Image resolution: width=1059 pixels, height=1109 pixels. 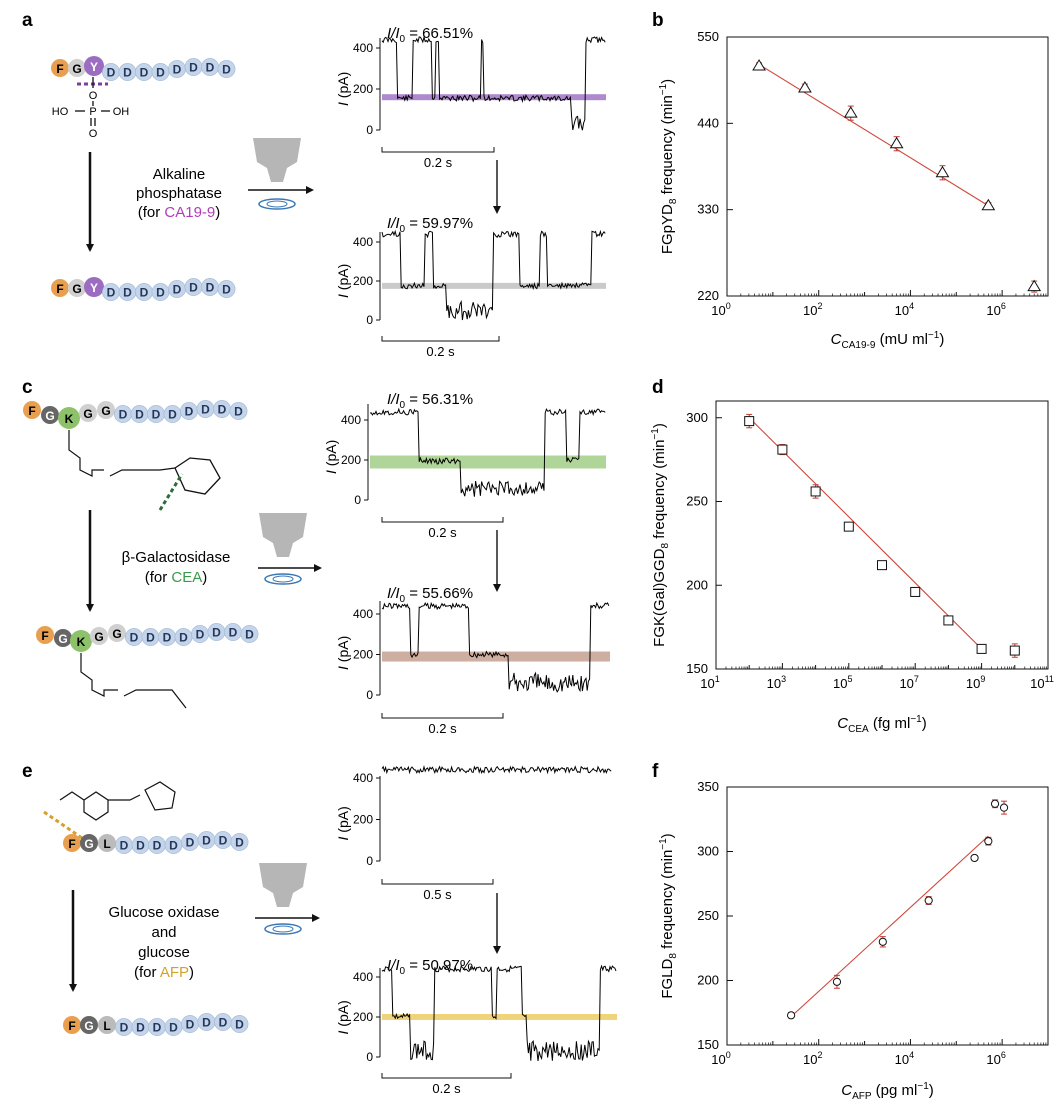 I want to click on y-axis-label: FGpYD8 frequency (min−1), so click(x=668, y=166).